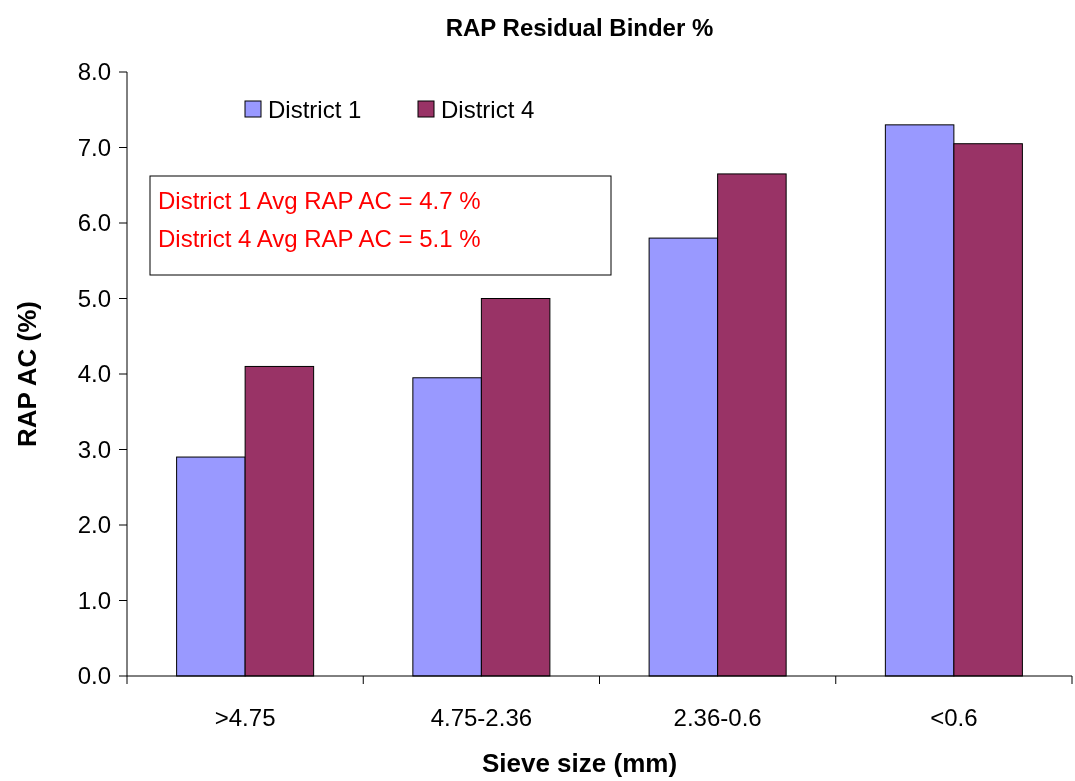 The width and height of the screenshot is (1075, 781). Describe the element at coordinates (488, 110) in the screenshot. I see `legend-label: District 4` at that location.